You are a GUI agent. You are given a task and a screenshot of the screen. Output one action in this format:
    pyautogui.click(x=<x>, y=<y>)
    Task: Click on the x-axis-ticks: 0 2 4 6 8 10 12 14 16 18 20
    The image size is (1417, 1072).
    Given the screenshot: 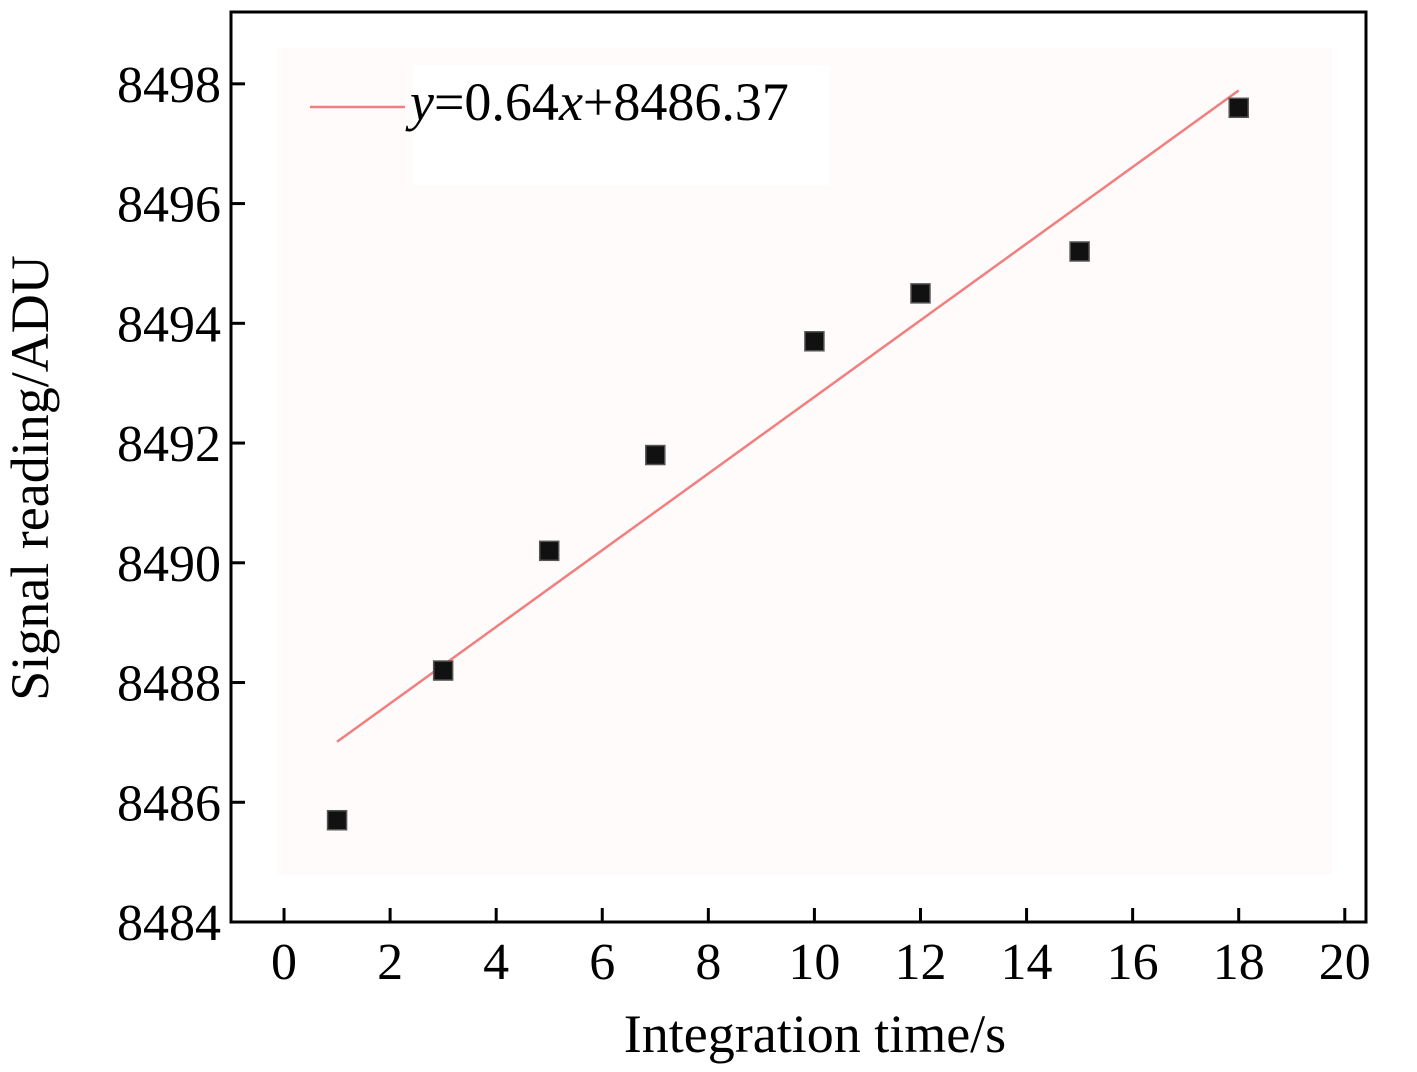 What is the action you would take?
    pyautogui.click(x=821, y=949)
    